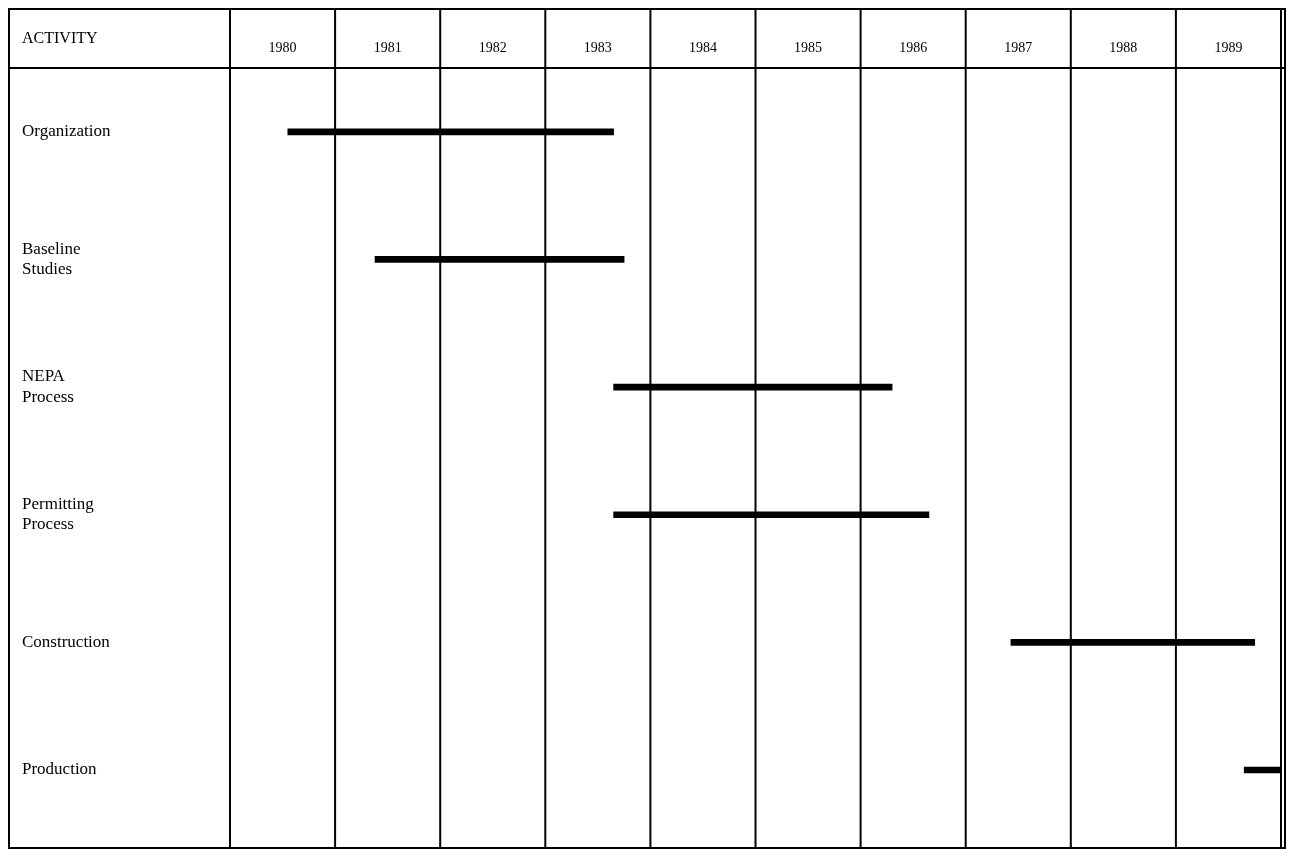  What do you see at coordinates (1018, 48) in the screenshot?
I see `x-tick-label: 1987` at bounding box center [1018, 48].